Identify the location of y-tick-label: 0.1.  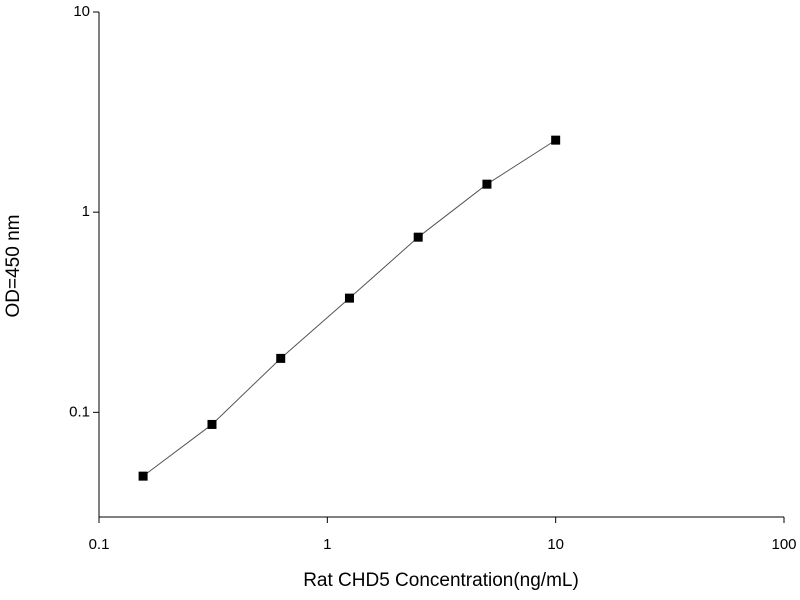
(79, 411).